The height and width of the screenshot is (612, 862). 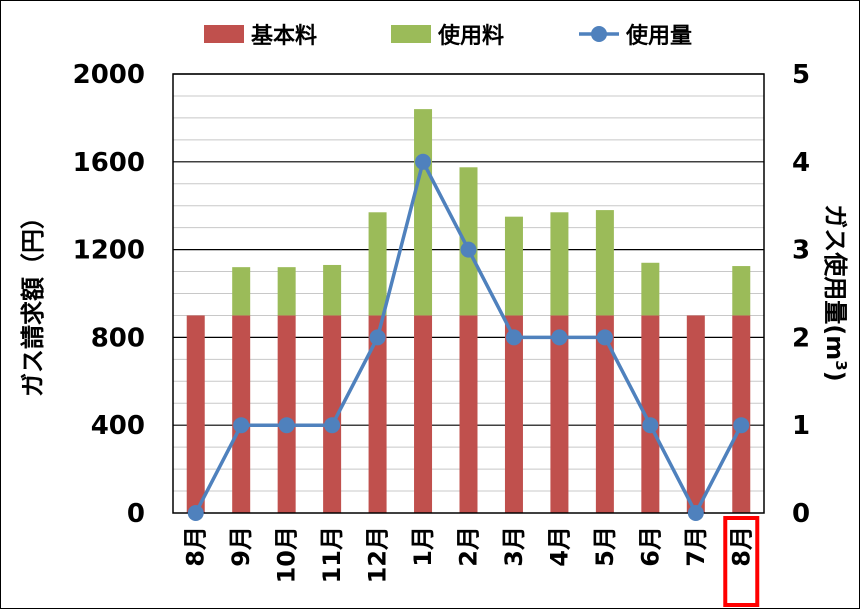 I want to click on legend-label-usage-fee: 使用料, so click(x=470, y=36).